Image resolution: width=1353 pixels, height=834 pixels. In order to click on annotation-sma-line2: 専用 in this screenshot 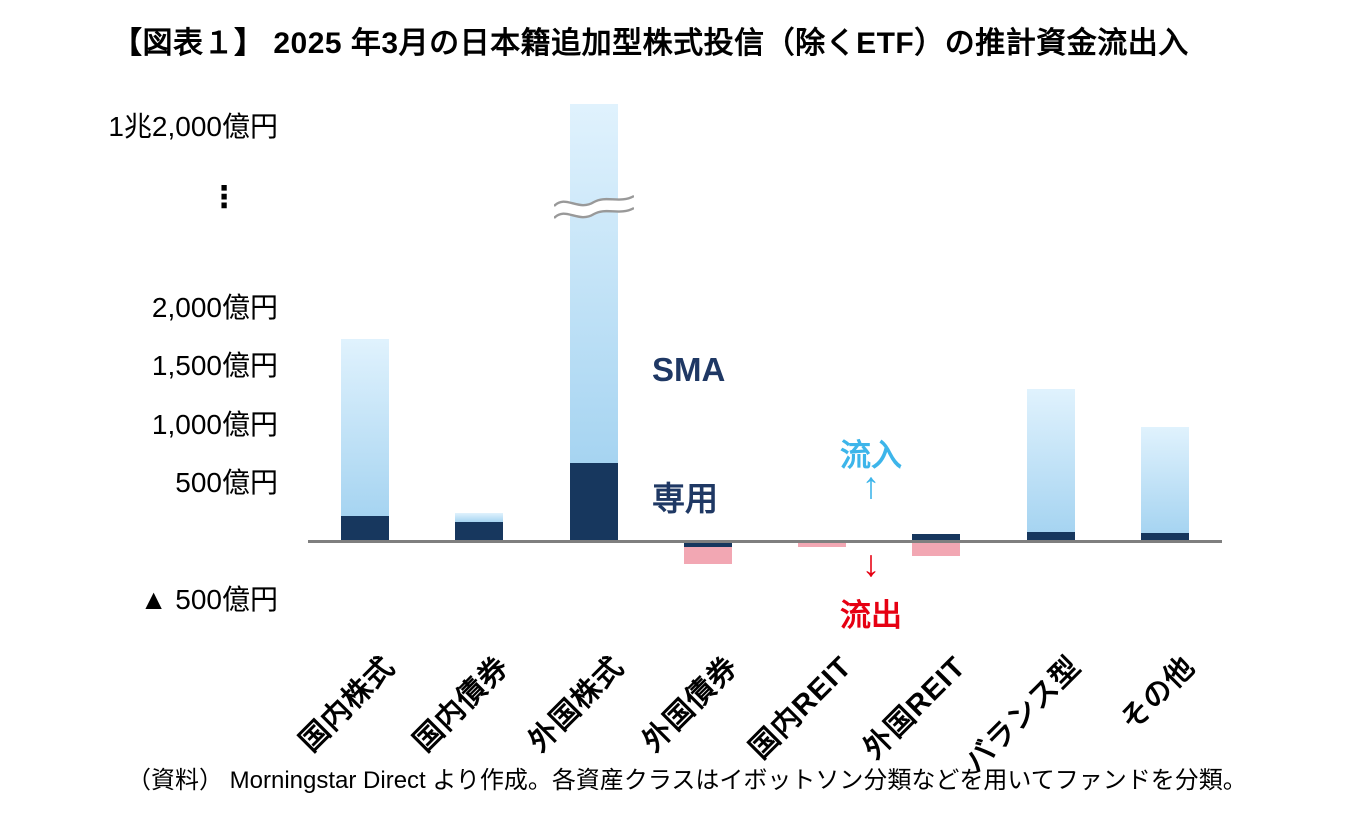, I will do `click(685, 498)`.